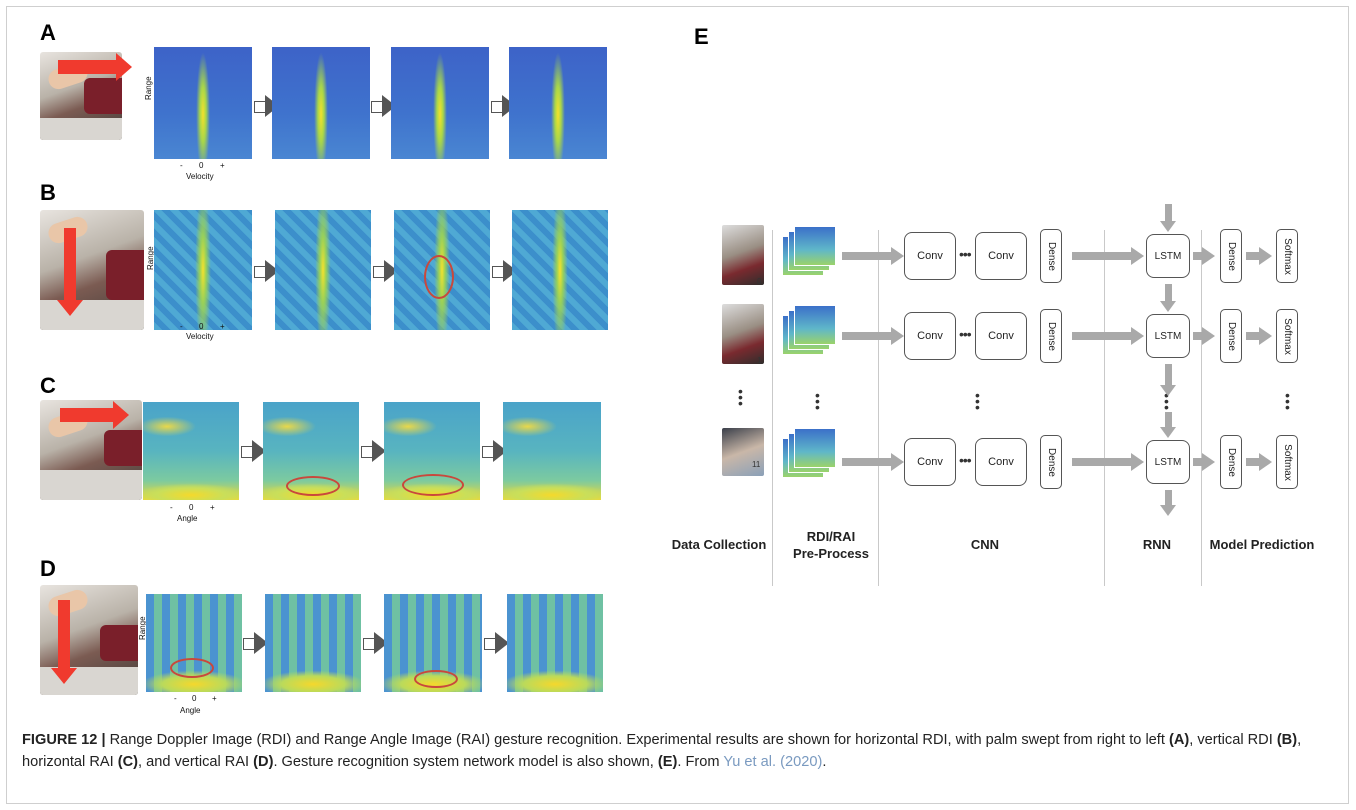 Image resolution: width=1356 pixels, height=810 pixels. I want to click on horizontal-arrow-icon, so click(95, 67).